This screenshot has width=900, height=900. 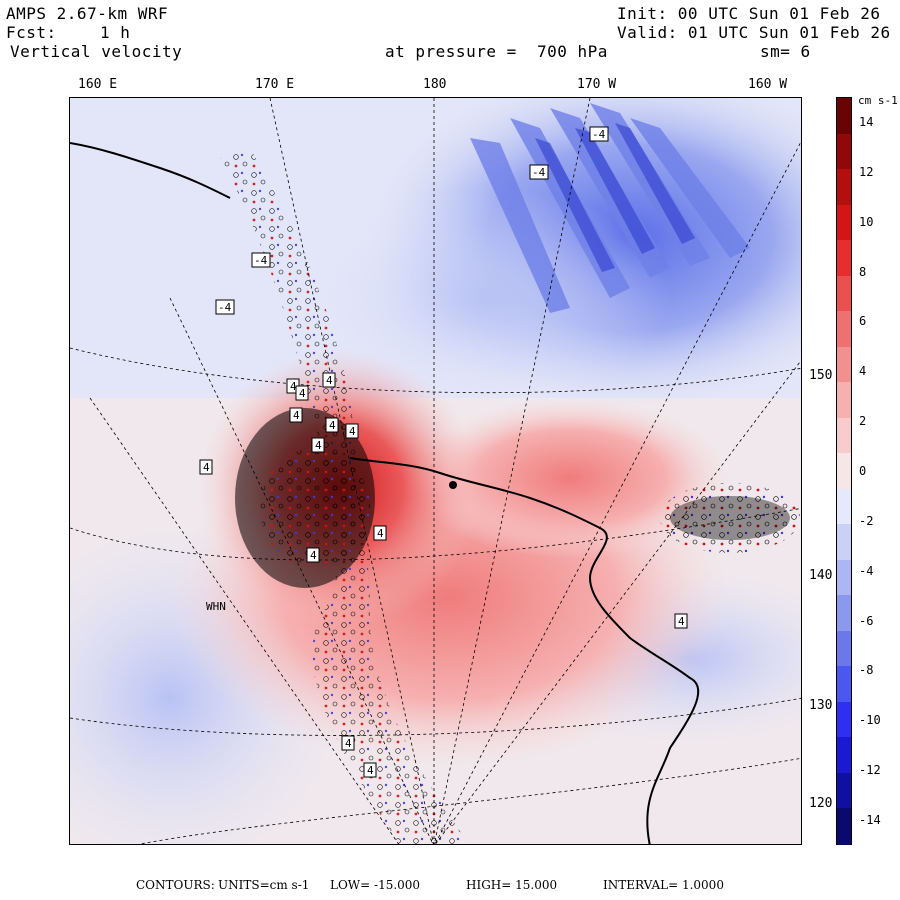 What do you see at coordinates (216, 606) in the screenshot?
I see `station-label: WHN` at bounding box center [216, 606].